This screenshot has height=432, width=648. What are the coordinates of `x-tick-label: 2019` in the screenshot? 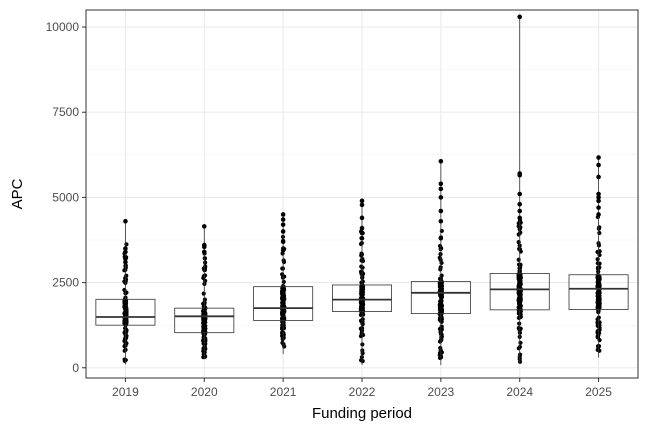 It's located at (125, 392).